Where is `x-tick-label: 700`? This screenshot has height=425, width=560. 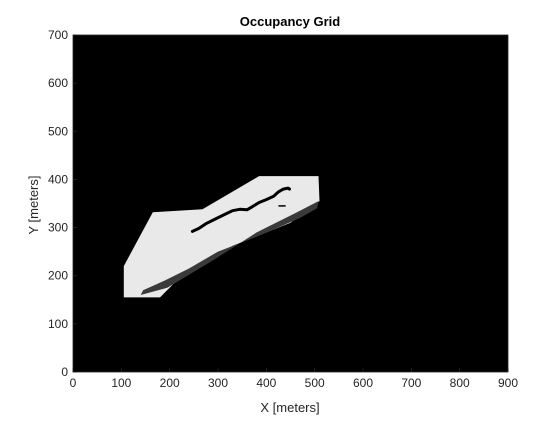
x-tick-label: 700 is located at coordinates (411, 383).